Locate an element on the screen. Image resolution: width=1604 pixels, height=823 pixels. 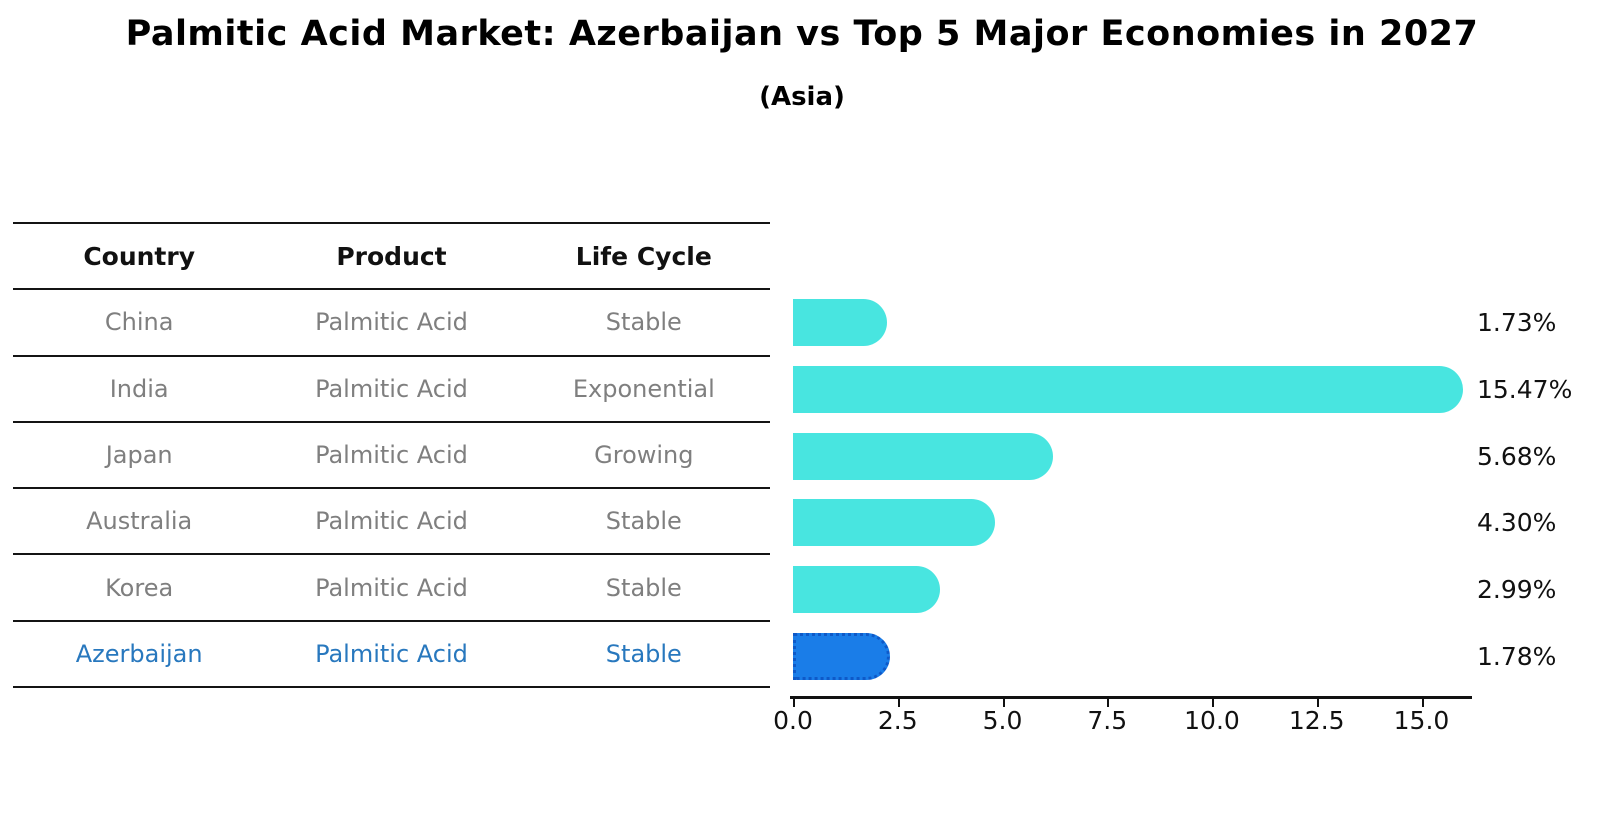
x-tick-label: 7.5 is located at coordinates (1107, 720).